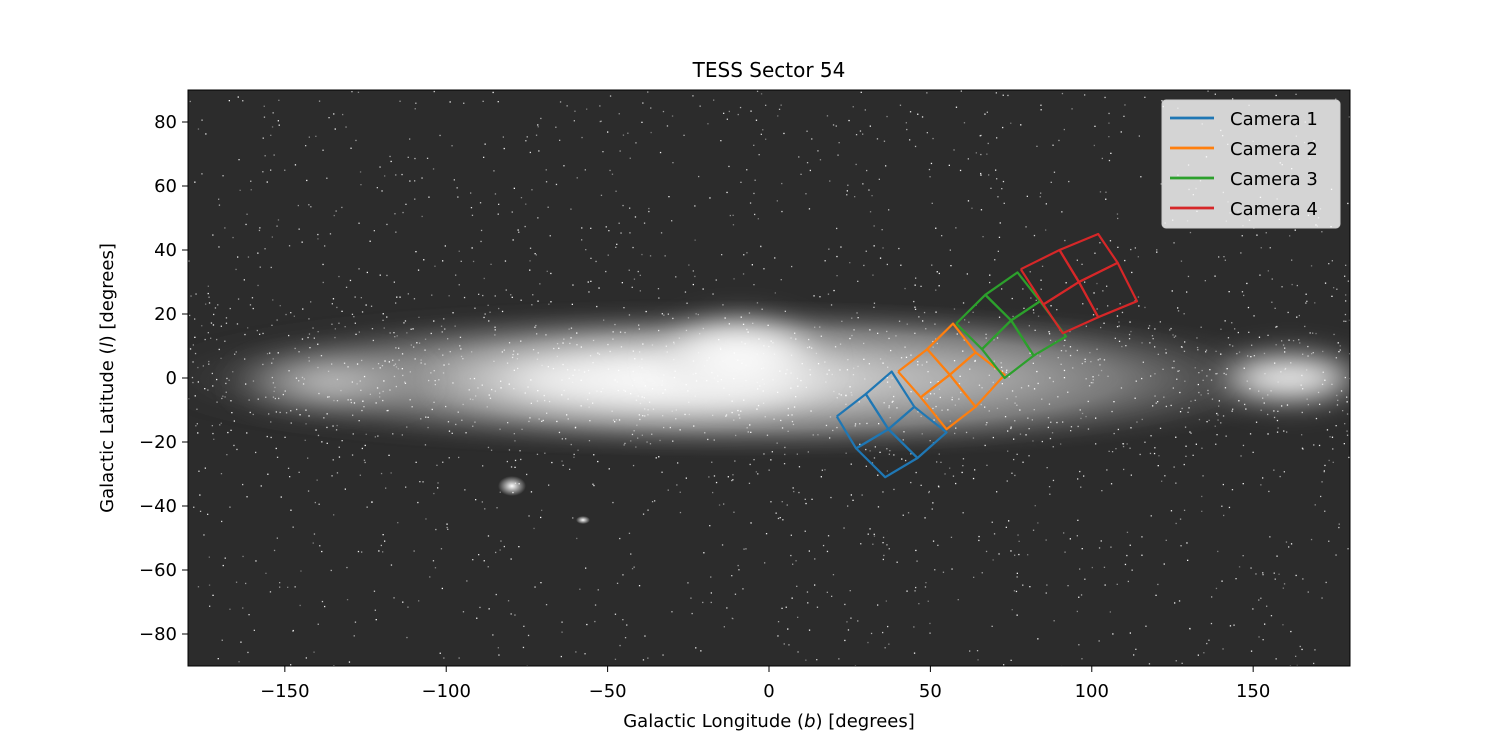 The height and width of the screenshot is (750, 1500). What do you see at coordinates (158, 442) in the screenshot?
I see `y-tick-label: −20` at bounding box center [158, 442].